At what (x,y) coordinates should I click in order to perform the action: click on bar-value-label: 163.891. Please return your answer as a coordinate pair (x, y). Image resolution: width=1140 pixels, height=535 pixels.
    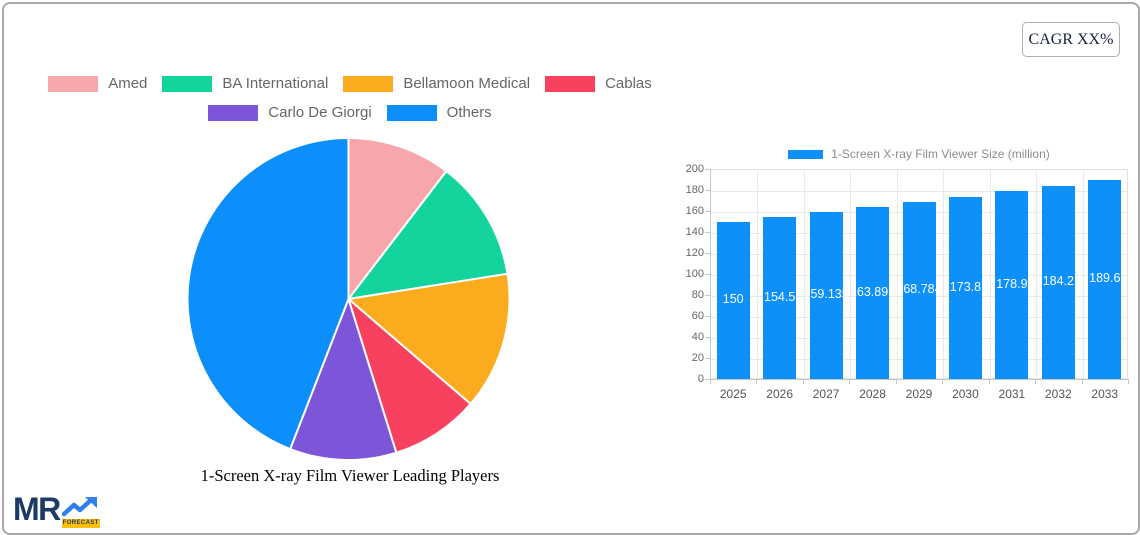
    Looking at the image, I should click on (872, 291).